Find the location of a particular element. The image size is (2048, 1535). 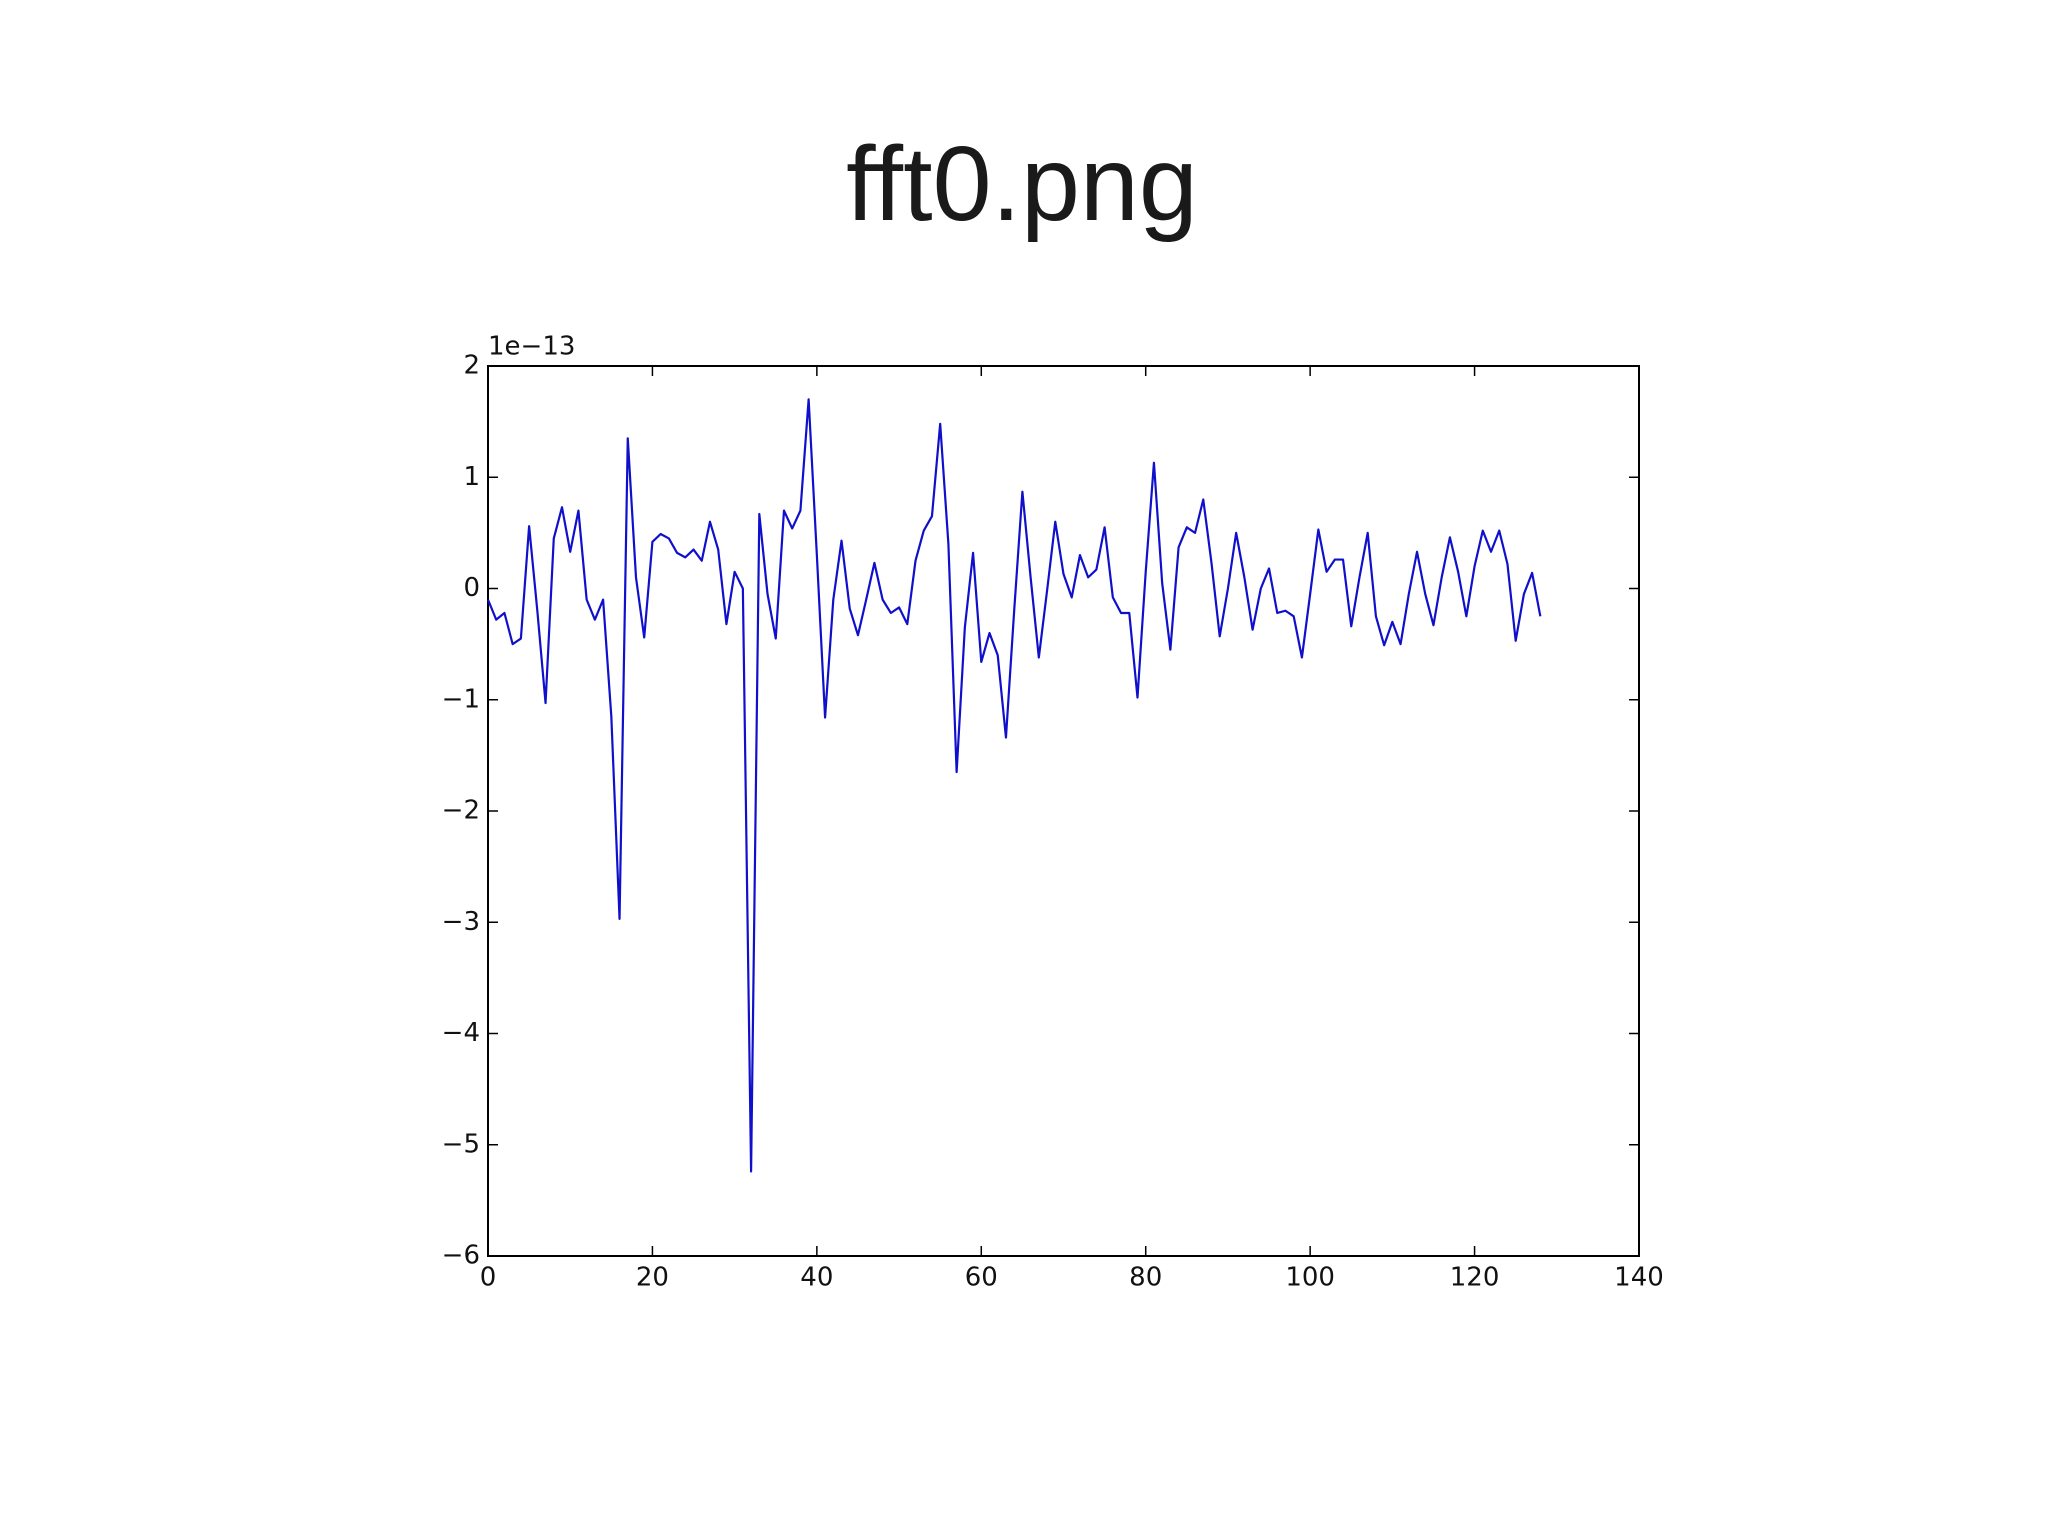

y-tick-label: −5 is located at coordinates (461, 1144).